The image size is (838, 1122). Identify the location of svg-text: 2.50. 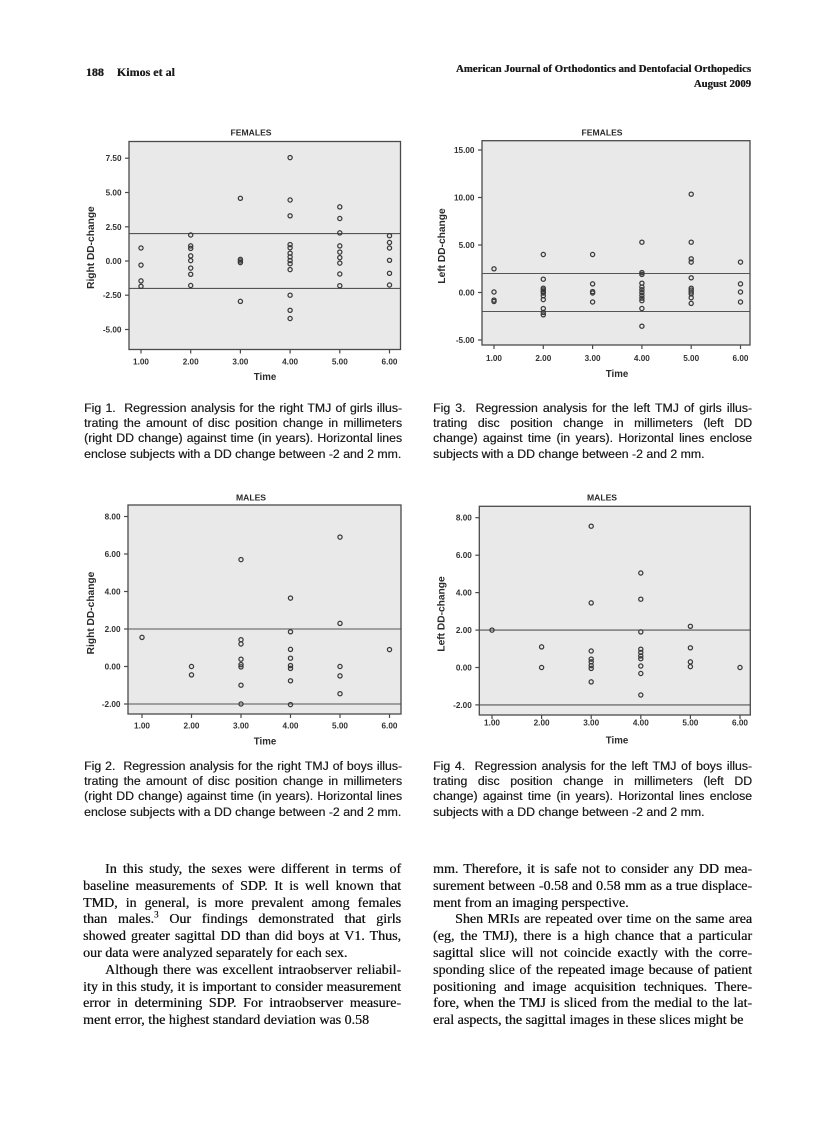
(114, 227).